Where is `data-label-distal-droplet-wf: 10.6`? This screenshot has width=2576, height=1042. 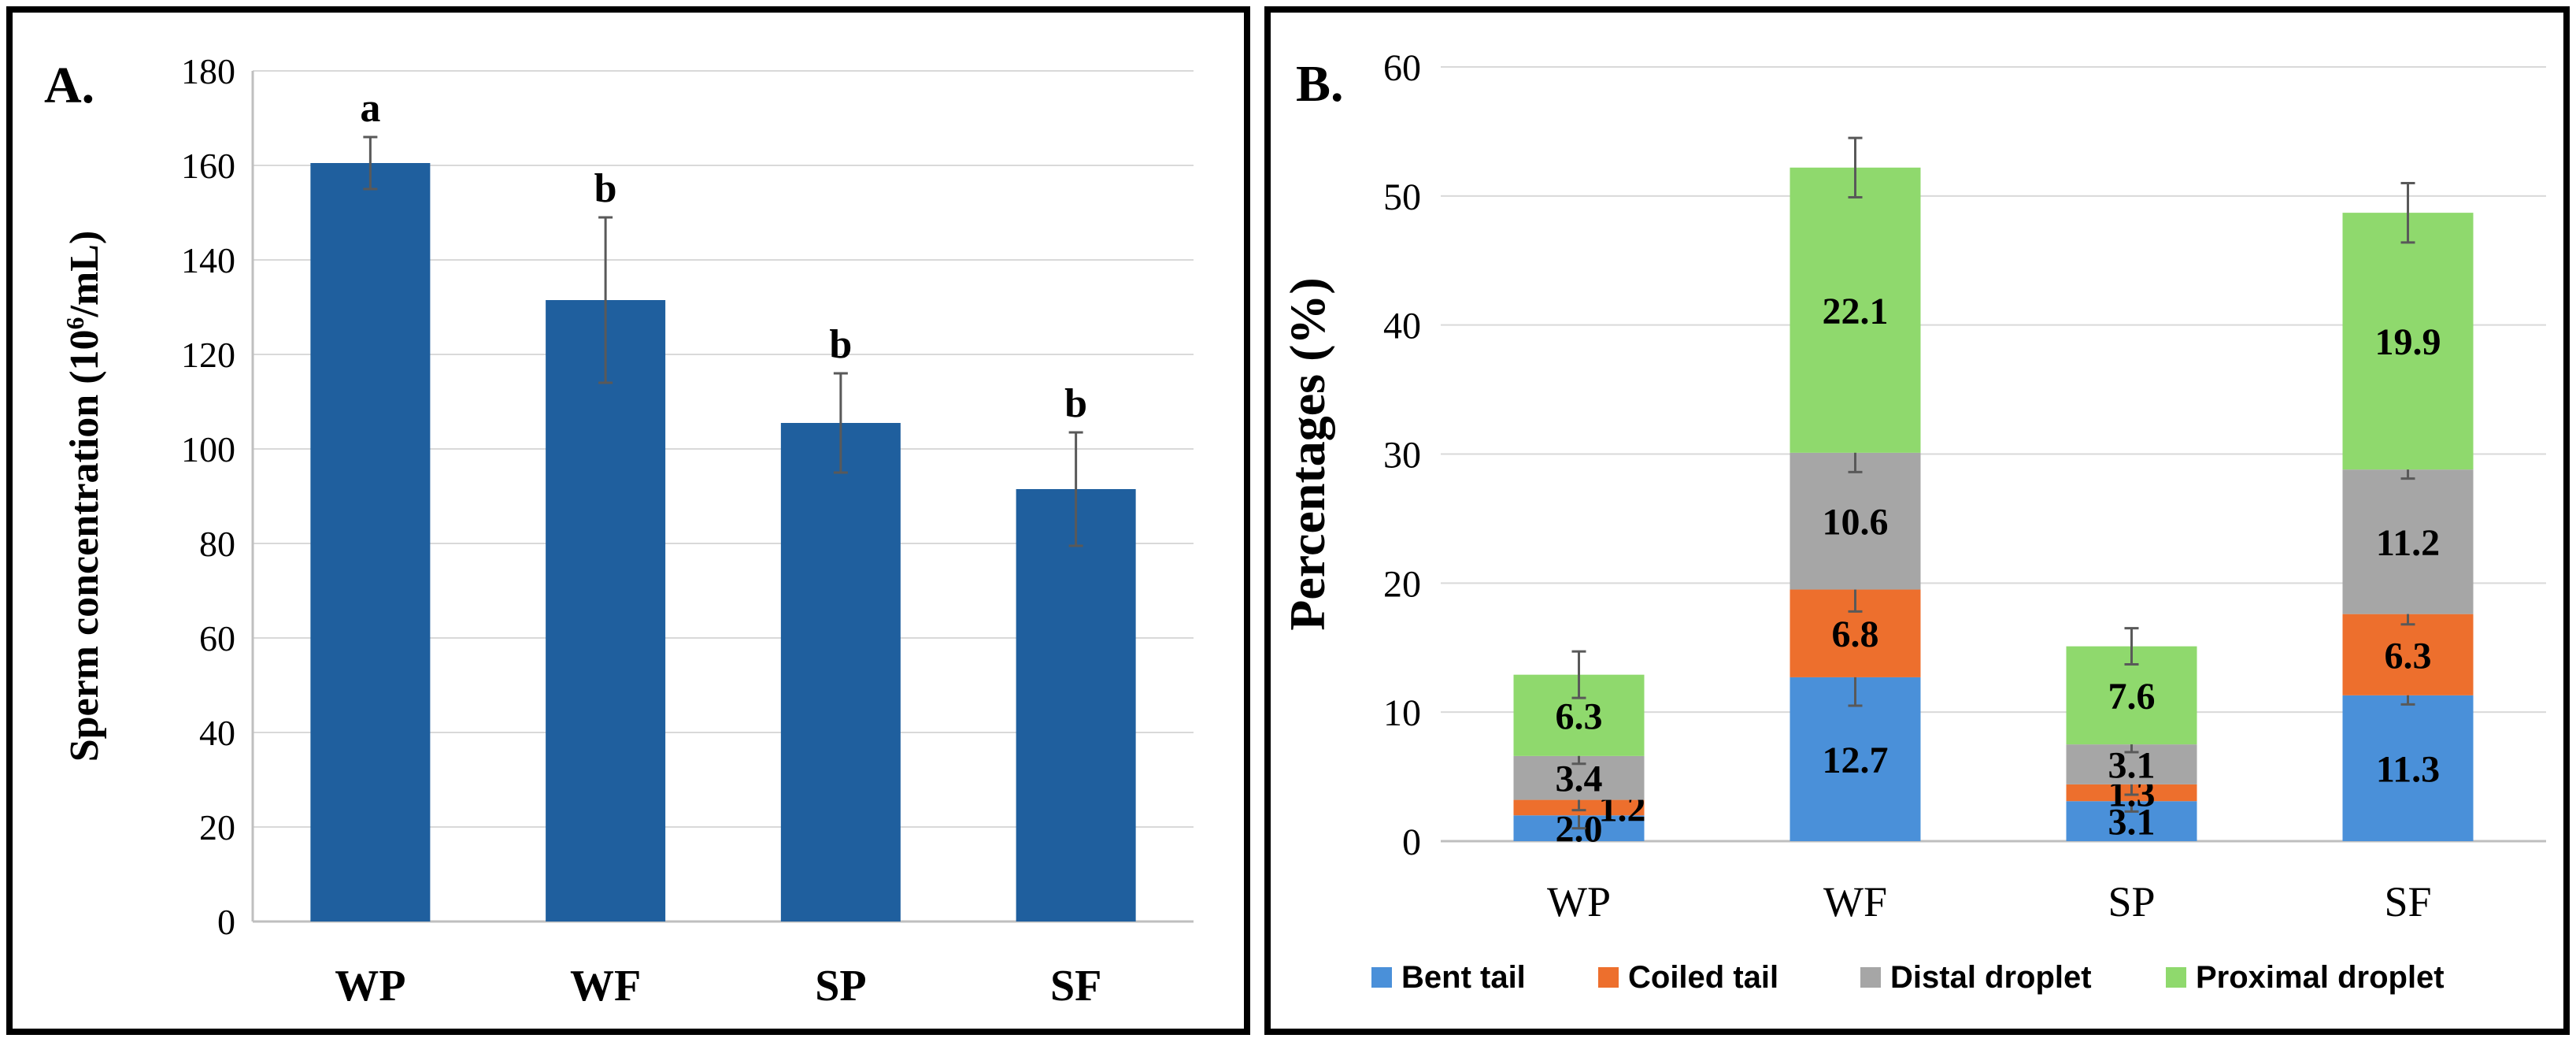
data-label-distal-droplet-wf: 10.6 is located at coordinates (1856, 522).